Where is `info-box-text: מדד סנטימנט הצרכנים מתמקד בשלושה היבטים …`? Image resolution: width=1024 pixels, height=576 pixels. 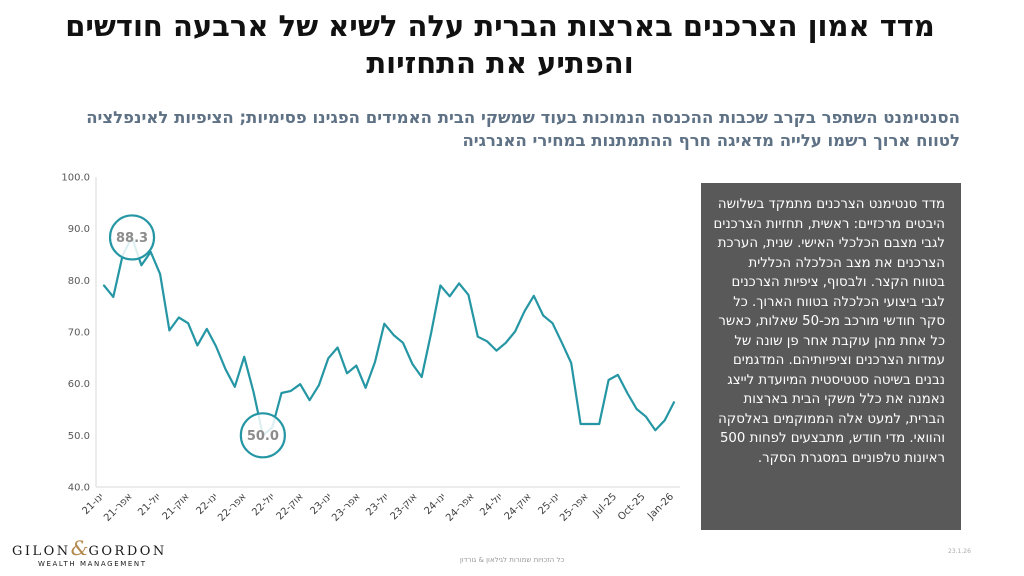
info-box-text: מדד סנטימנט הצרכנים מתמקד בשלושה היבטים … is located at coordinates (829, 331).